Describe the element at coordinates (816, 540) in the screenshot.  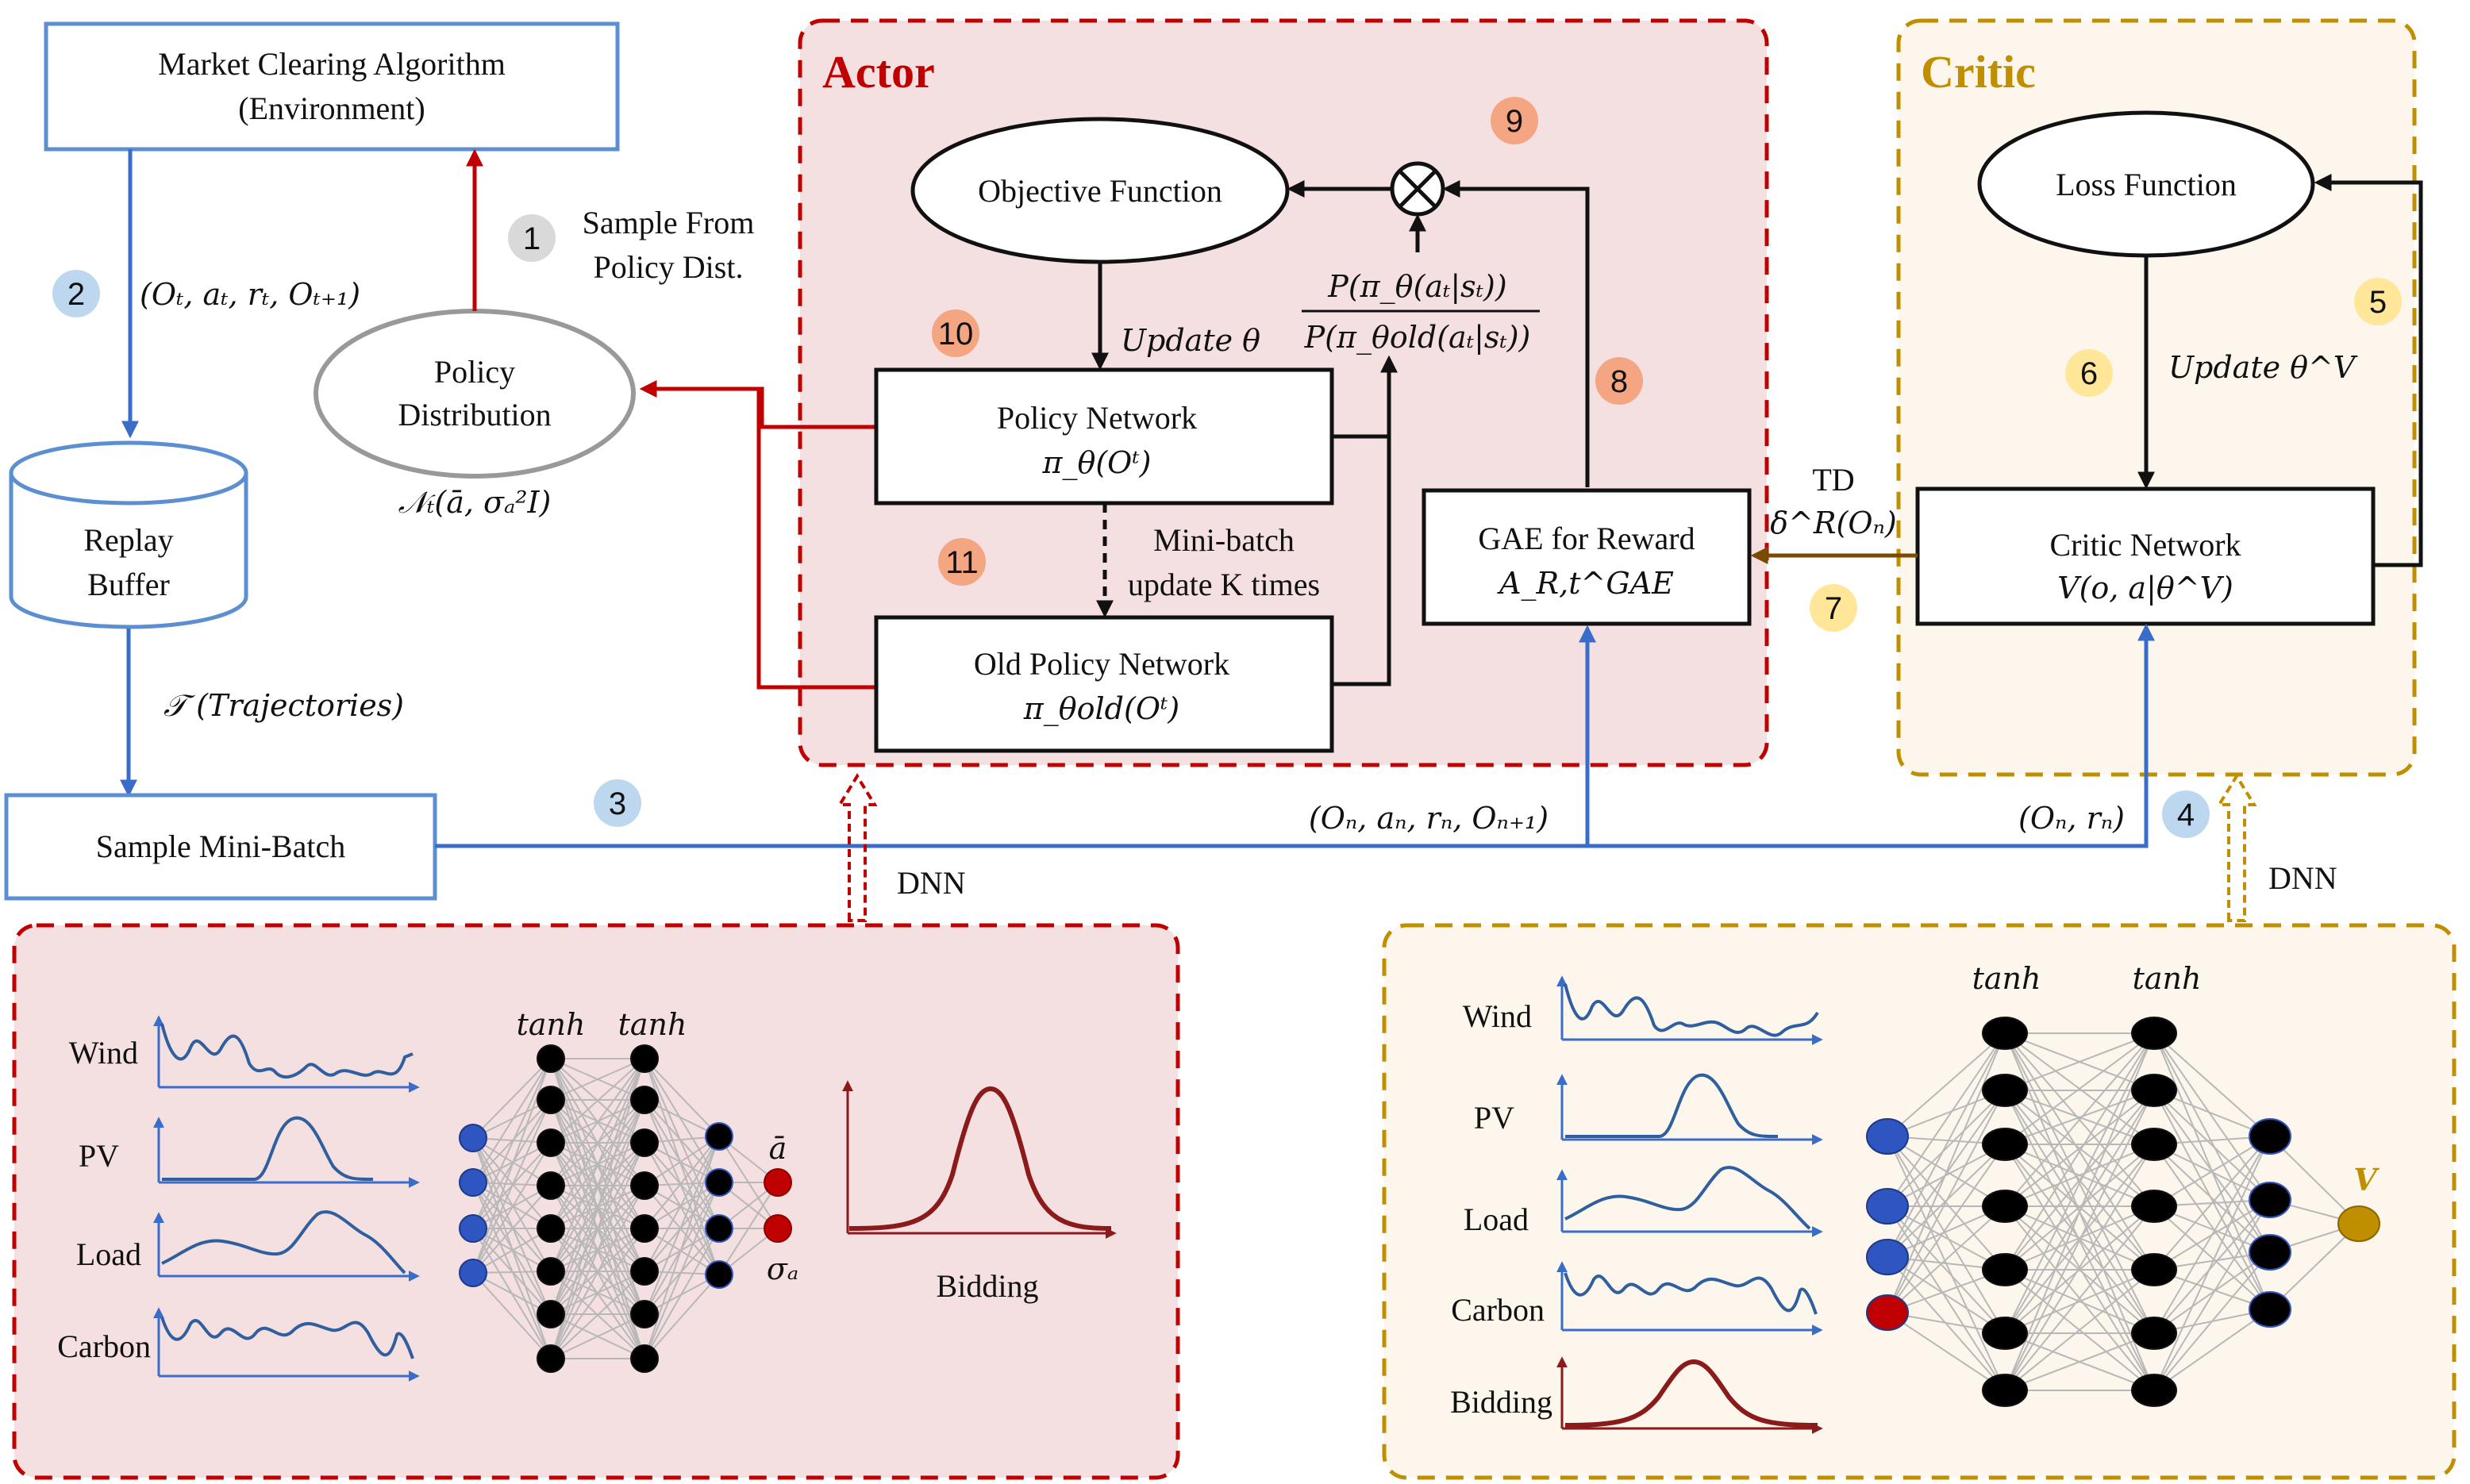
I see `line-old-policy-to-dist` at that location.